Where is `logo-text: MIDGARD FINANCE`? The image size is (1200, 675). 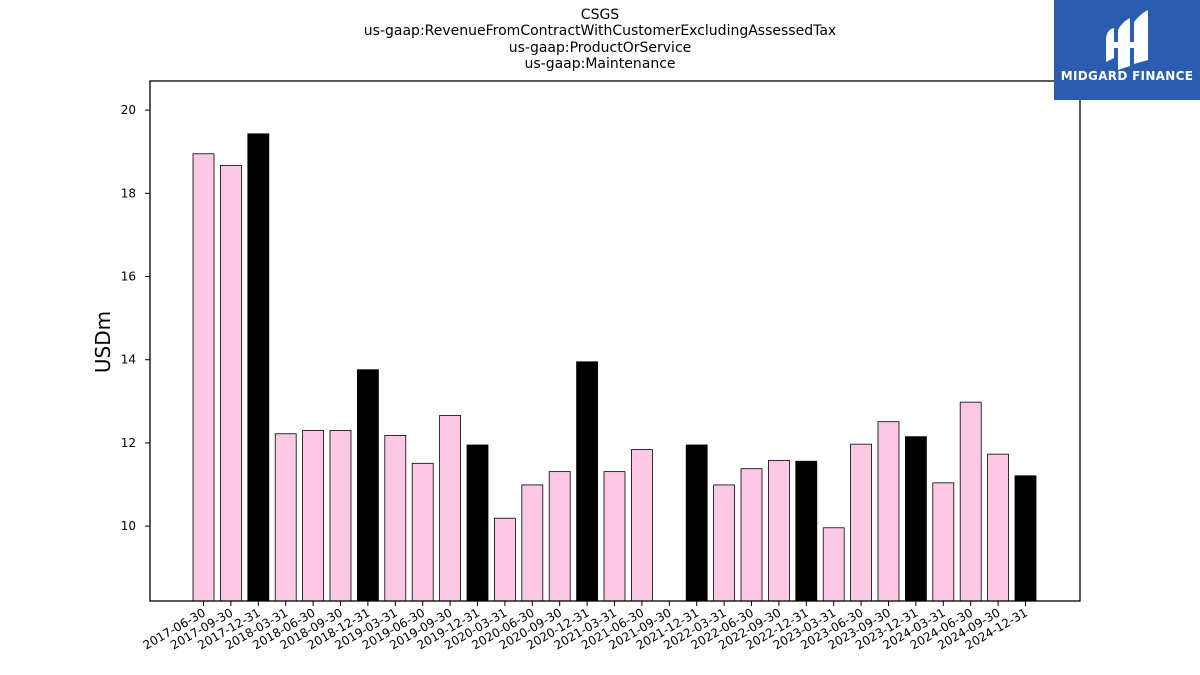
logo-text: MIDGARD FINANCE is located at coordinates (1127, 76).